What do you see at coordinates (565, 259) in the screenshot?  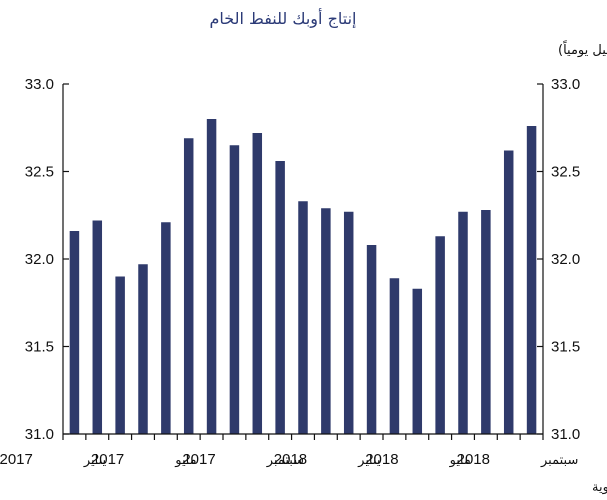 I see `y-tick-label-right: 32.0` at bounding box center [565, 259].